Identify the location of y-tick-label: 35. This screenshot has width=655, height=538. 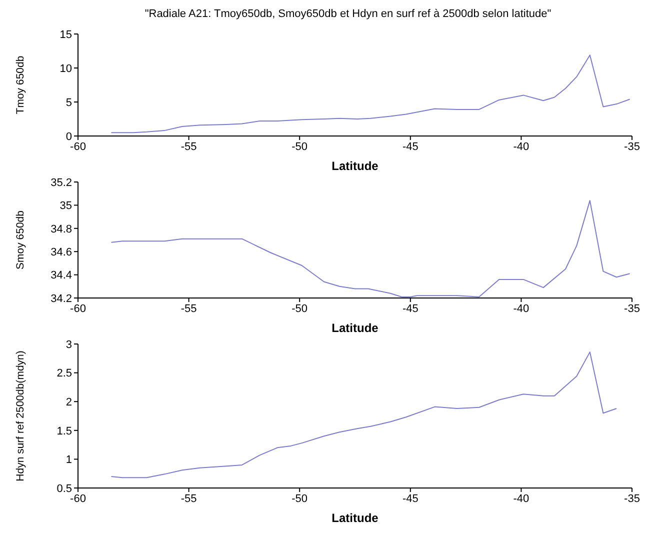
(66, 206).